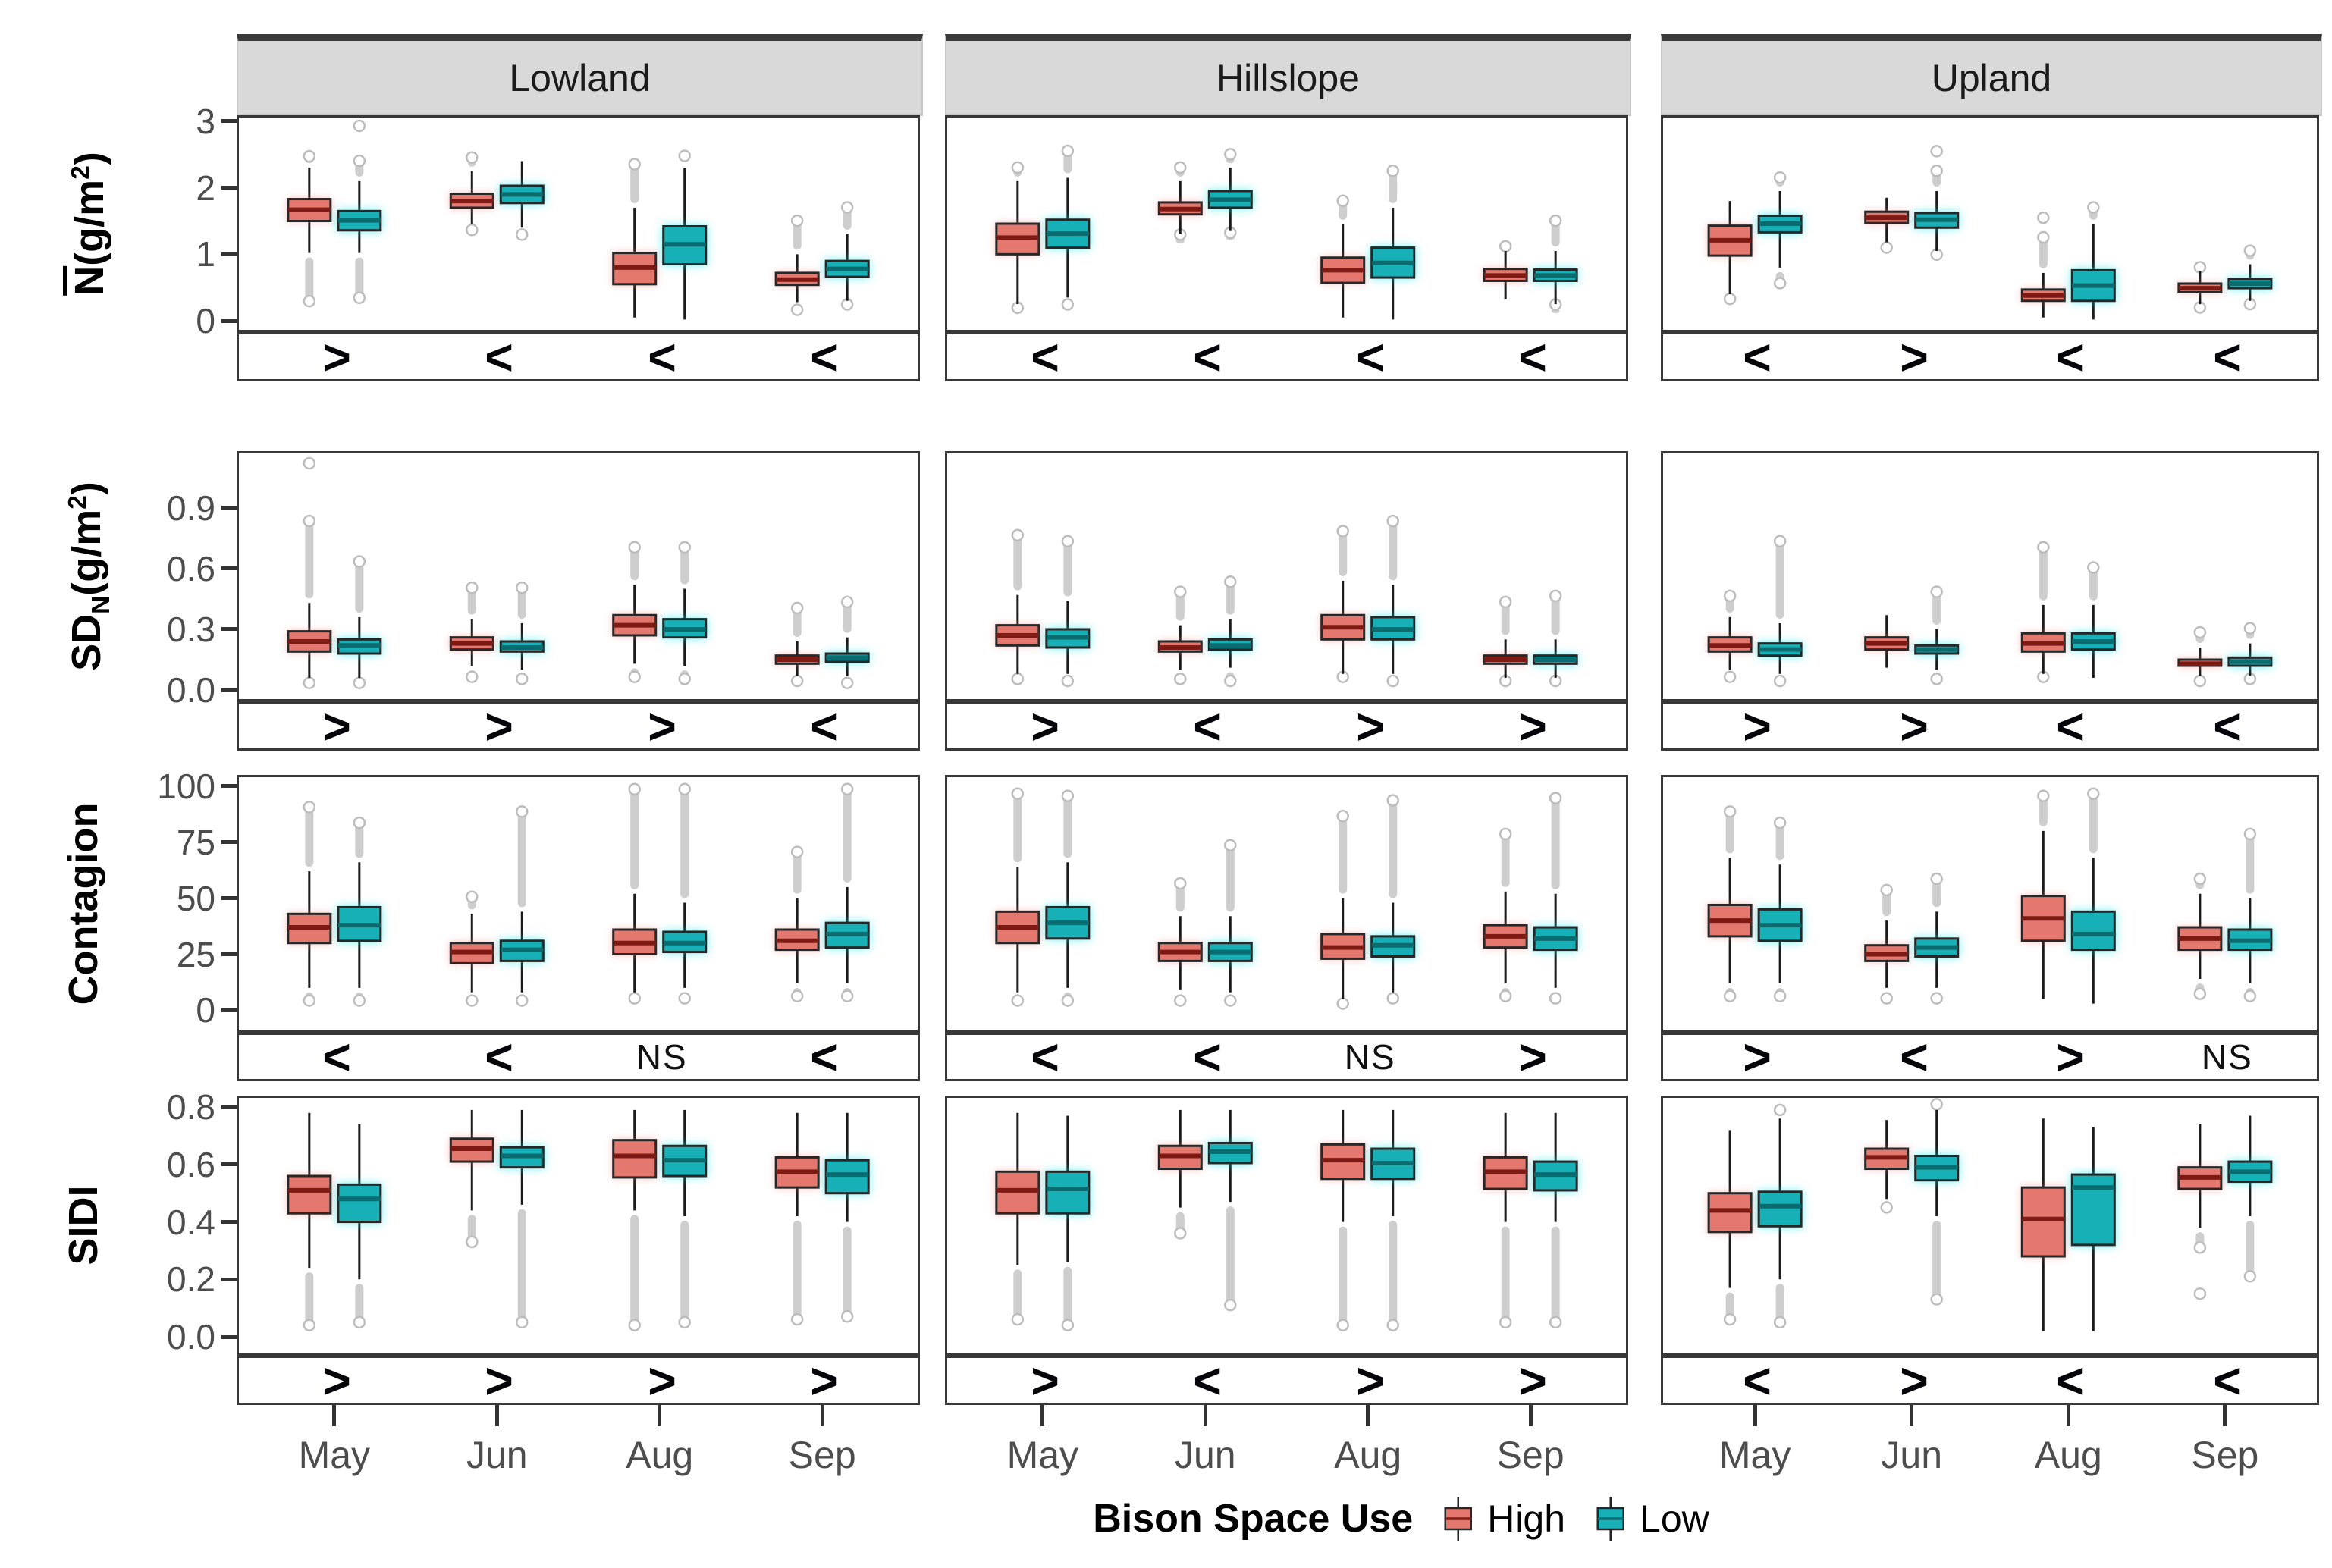 Image resolution: width=2332 pixels, height=1568 pixels. Describe the element at coordinates (1531, 1455) in the screenshot. I see `x-axis-label-sep: Sep` at that location.